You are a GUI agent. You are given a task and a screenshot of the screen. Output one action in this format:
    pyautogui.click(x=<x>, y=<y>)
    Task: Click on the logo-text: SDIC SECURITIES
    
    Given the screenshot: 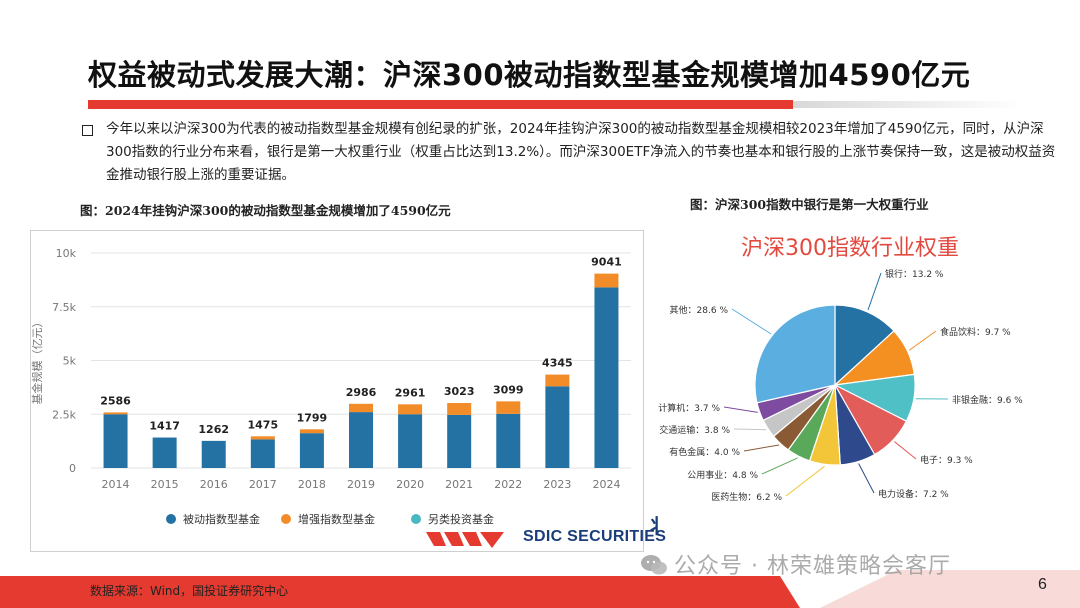 What is the action you would take?
    pyautogui.click(x=595, y=536)
    